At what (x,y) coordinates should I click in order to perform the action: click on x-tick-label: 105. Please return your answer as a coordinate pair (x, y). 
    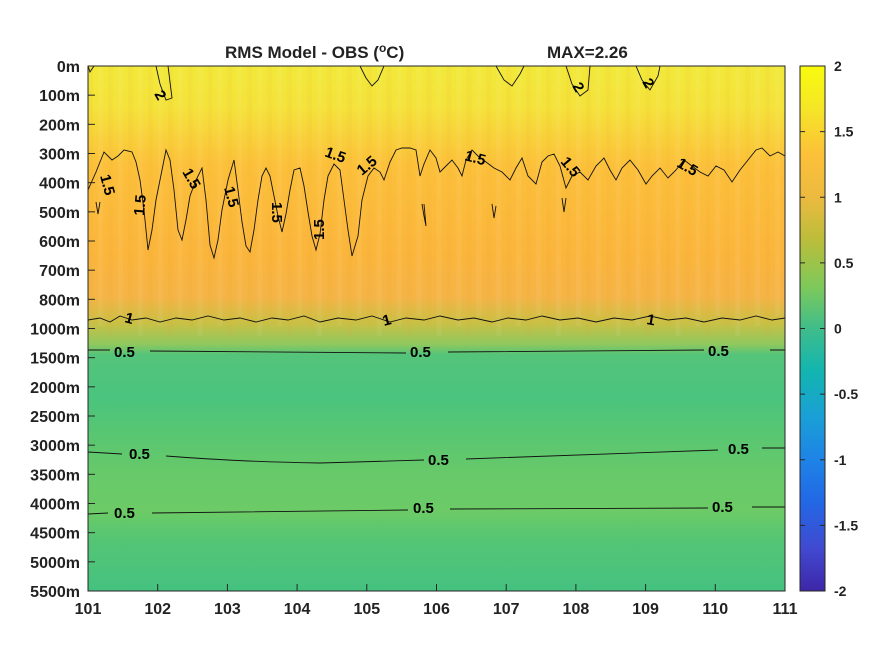
    Looking at the image, I should click on (366, 609).